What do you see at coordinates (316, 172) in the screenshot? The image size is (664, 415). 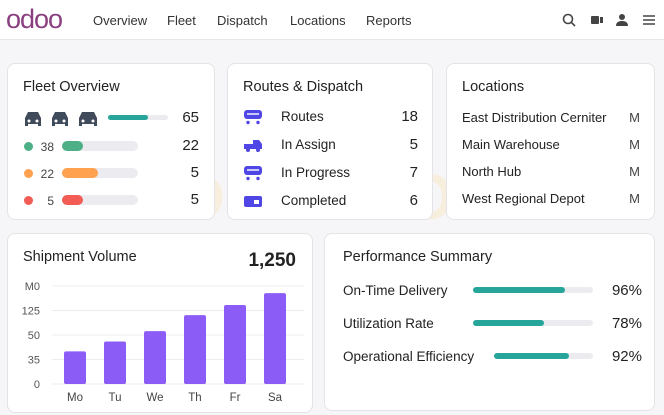 I see `route-label: In Progress` at bounding box center [316, 172].